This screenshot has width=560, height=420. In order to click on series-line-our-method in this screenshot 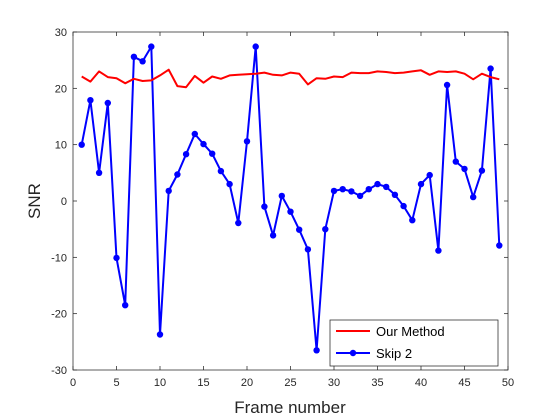, I will do `click(290, 78)`.